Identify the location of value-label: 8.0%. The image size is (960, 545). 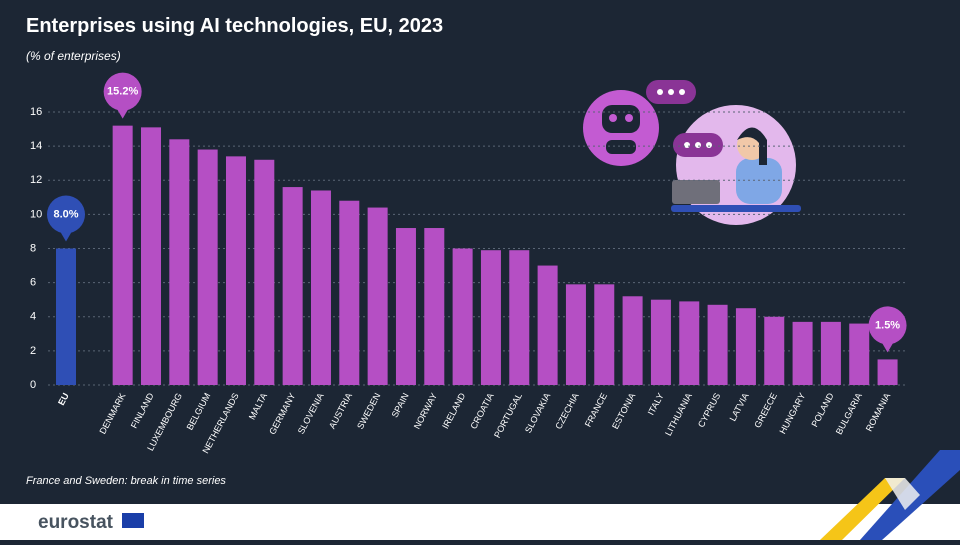
(65, 214).